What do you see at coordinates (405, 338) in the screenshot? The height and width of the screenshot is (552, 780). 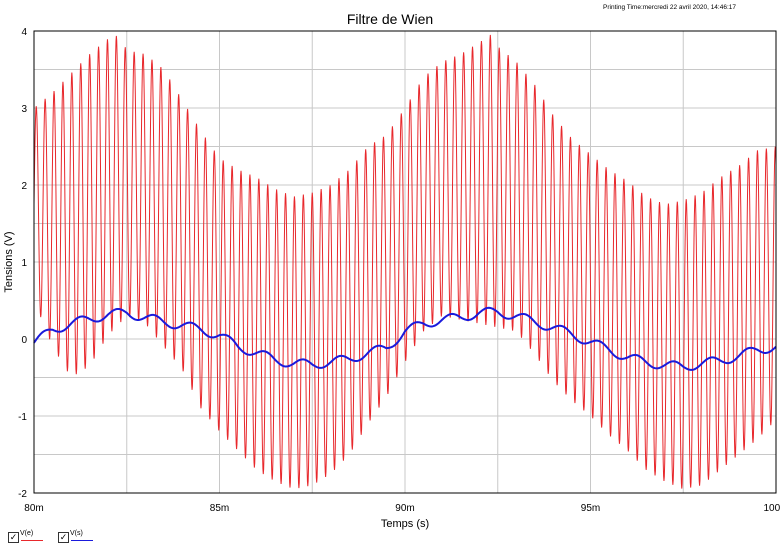 I see `series-line-vs` at bounding box center [405, 338].